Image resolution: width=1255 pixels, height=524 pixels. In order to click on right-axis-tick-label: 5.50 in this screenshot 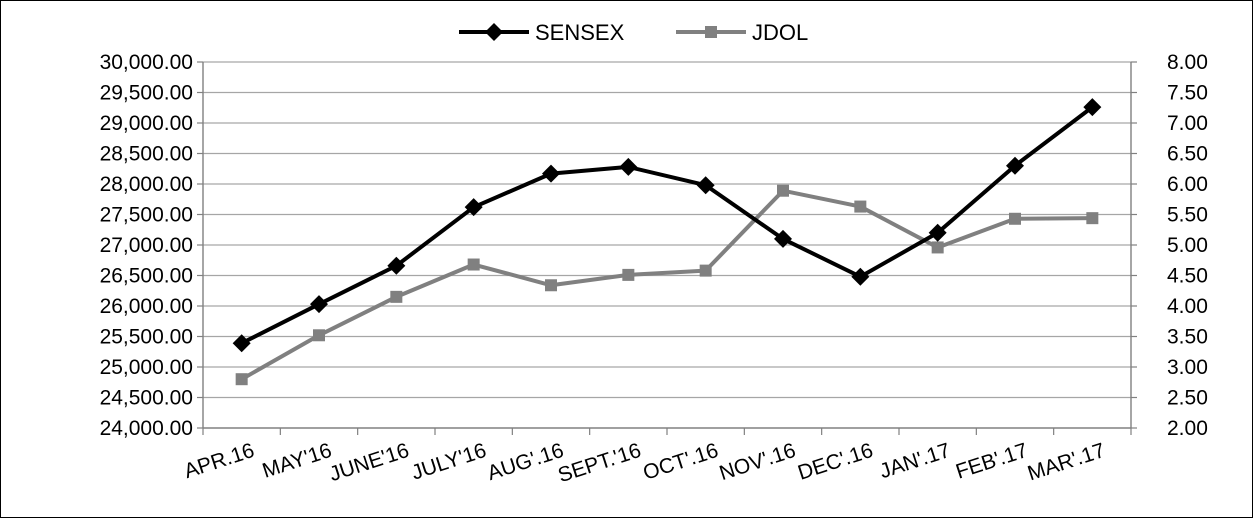, I will do `click(1187, 215)`.